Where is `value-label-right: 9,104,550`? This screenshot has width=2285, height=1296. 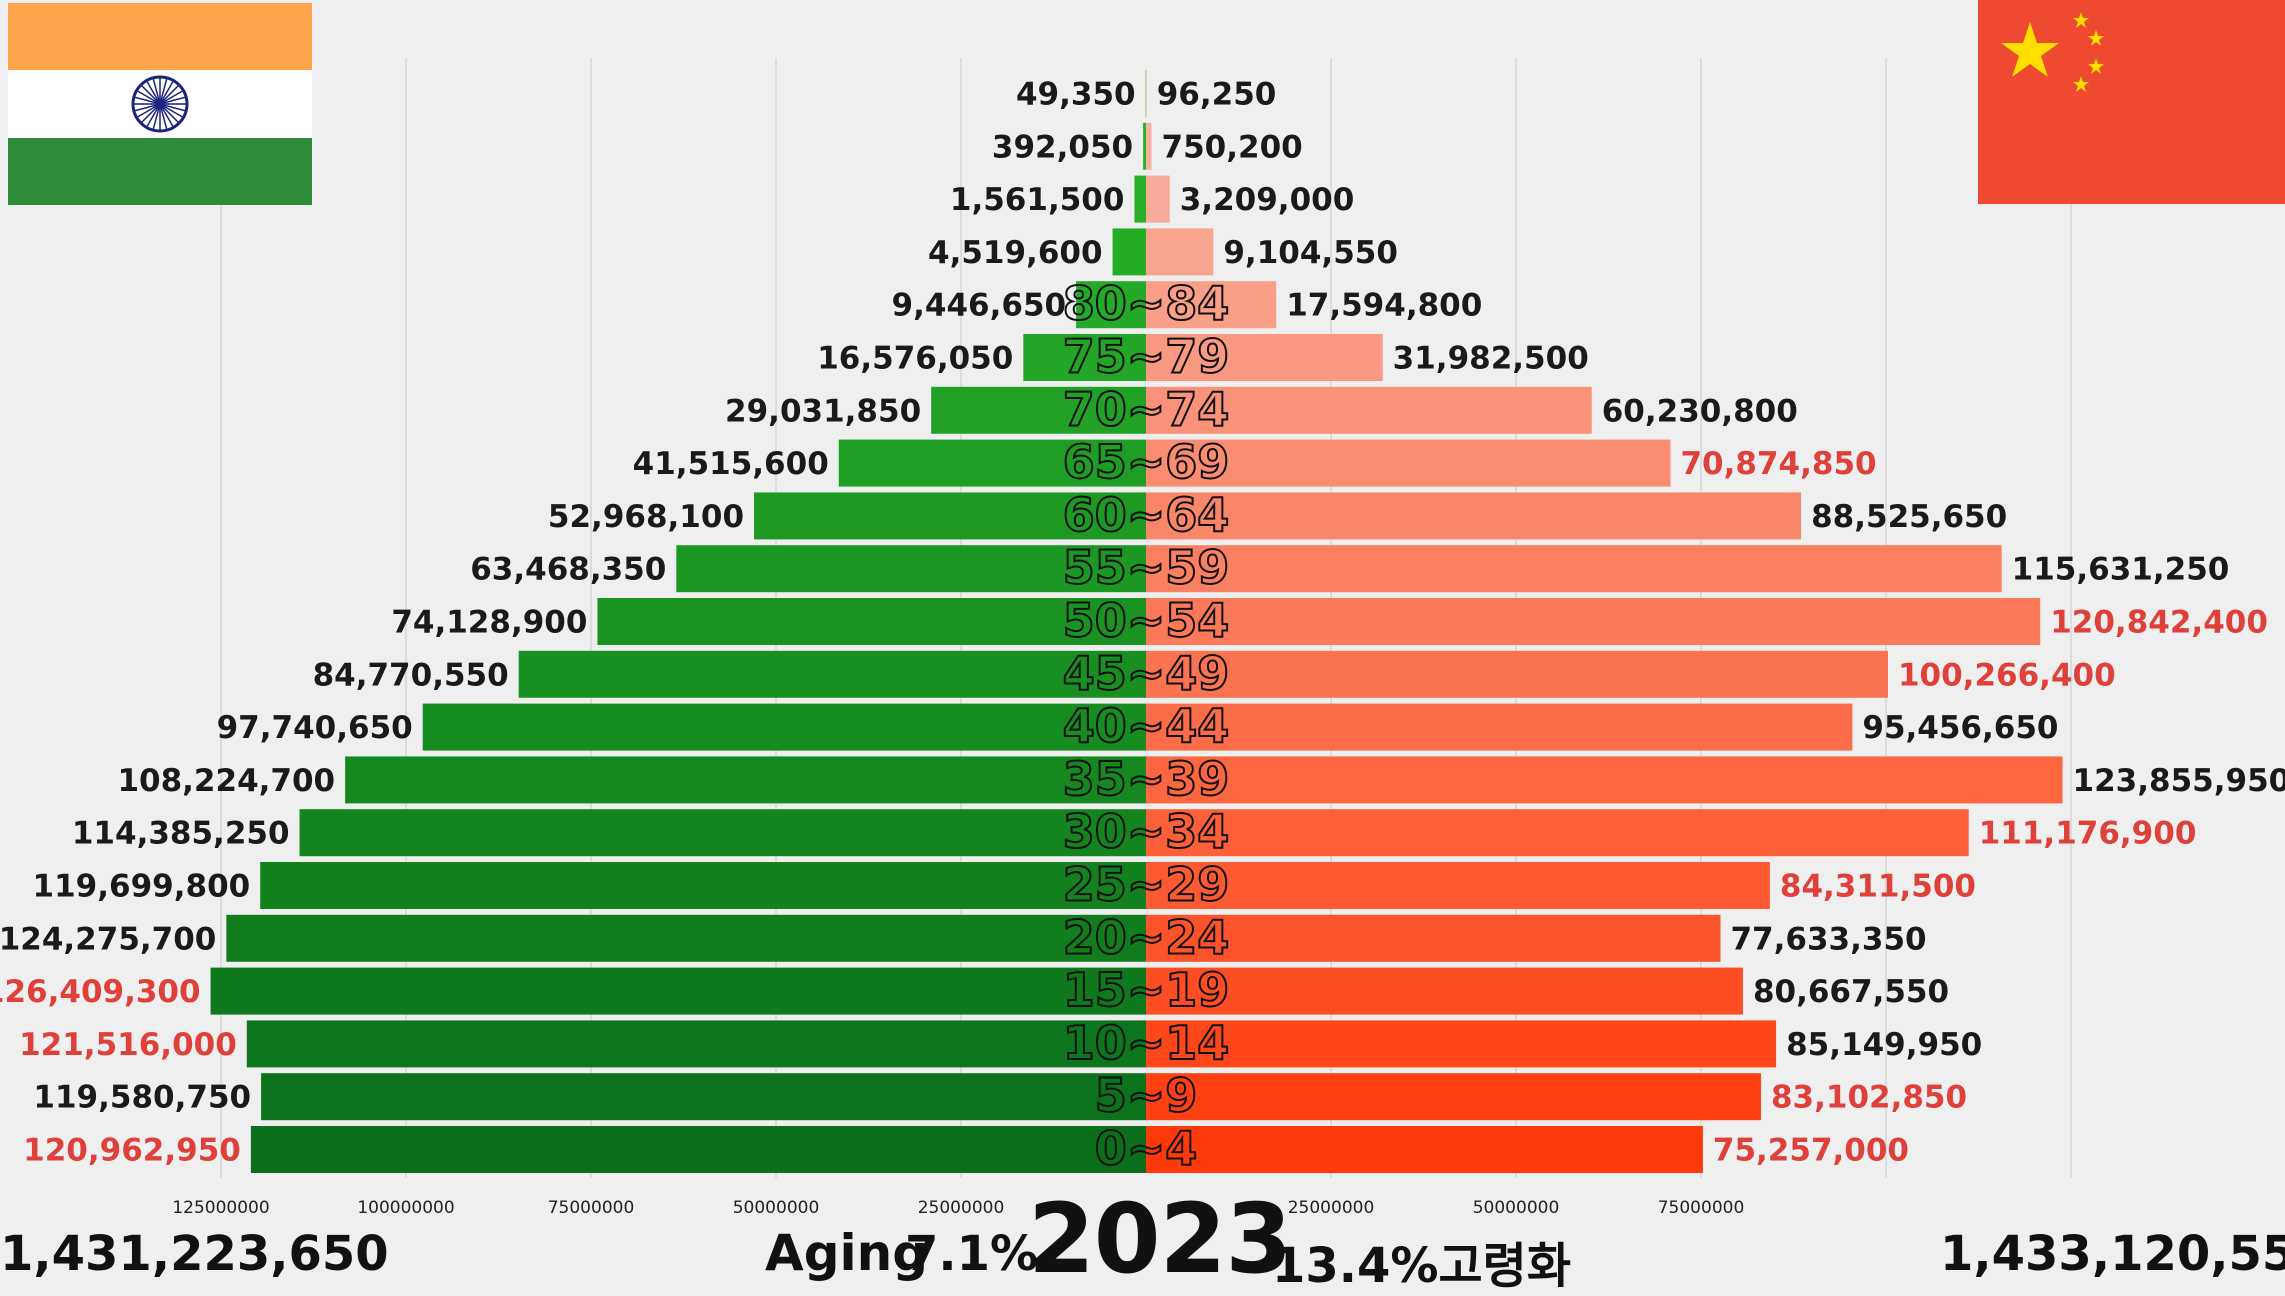 value-label-right: 9,104,550 is located at coordinates (1310, 253).